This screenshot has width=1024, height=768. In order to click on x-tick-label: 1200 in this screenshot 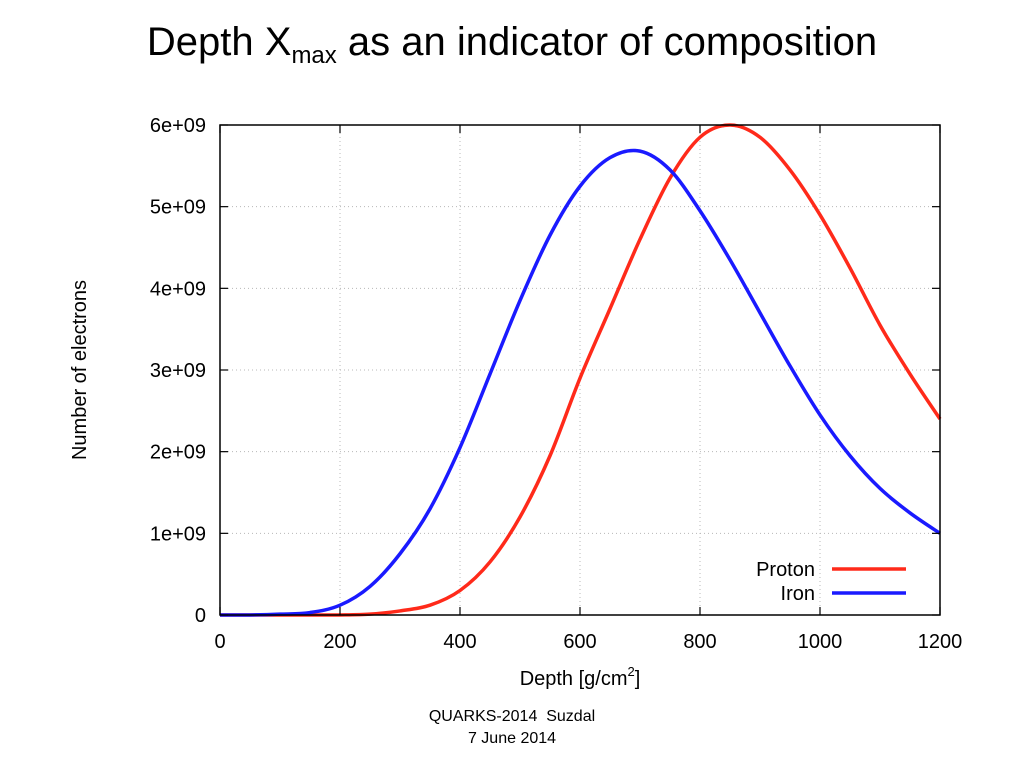, I will do `click(940, 642)`.